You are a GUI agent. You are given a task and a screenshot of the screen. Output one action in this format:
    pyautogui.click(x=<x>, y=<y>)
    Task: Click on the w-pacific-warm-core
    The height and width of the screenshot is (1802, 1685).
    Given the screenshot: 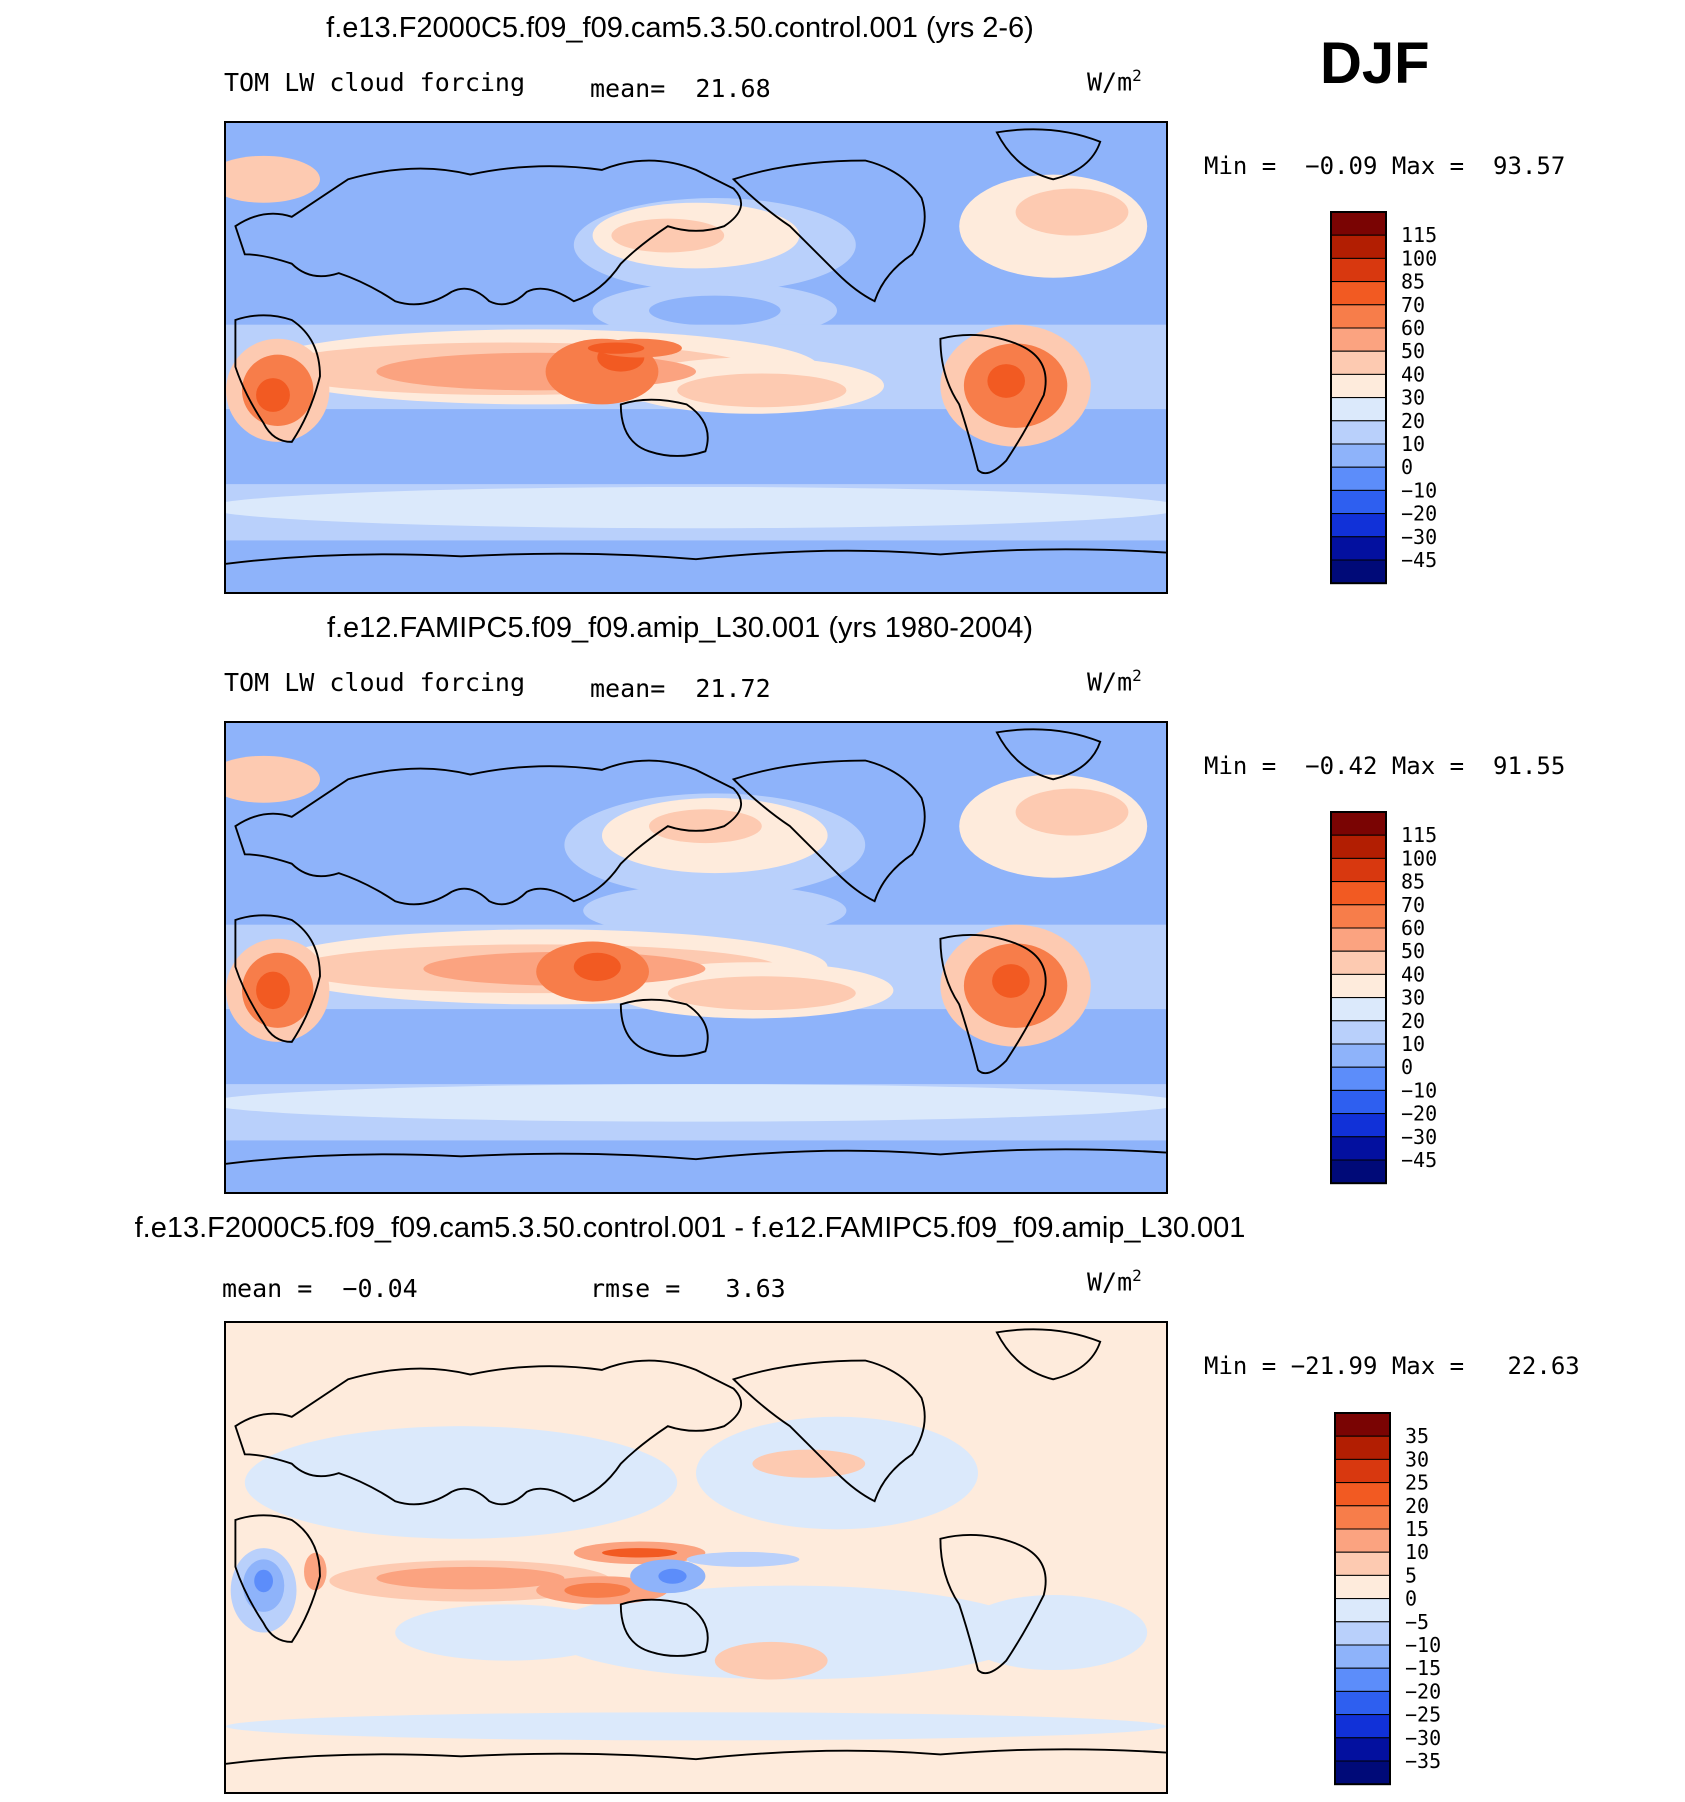 What is the action you would take?
    pyautogui.click(x=640, y=1553)
    